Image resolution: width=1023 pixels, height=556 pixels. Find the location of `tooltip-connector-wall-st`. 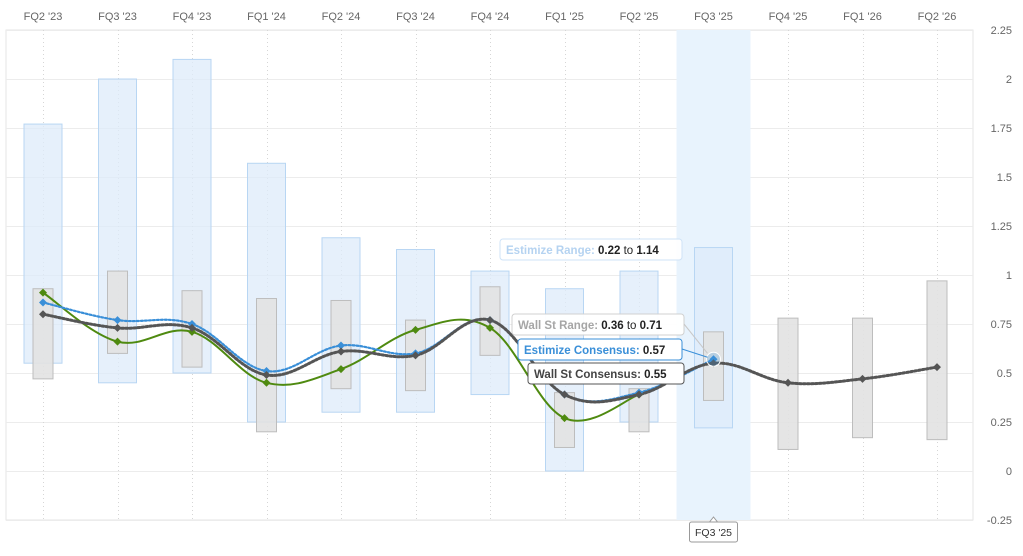

tooltip-connector-wall-st is located at coordinates (695, 368).